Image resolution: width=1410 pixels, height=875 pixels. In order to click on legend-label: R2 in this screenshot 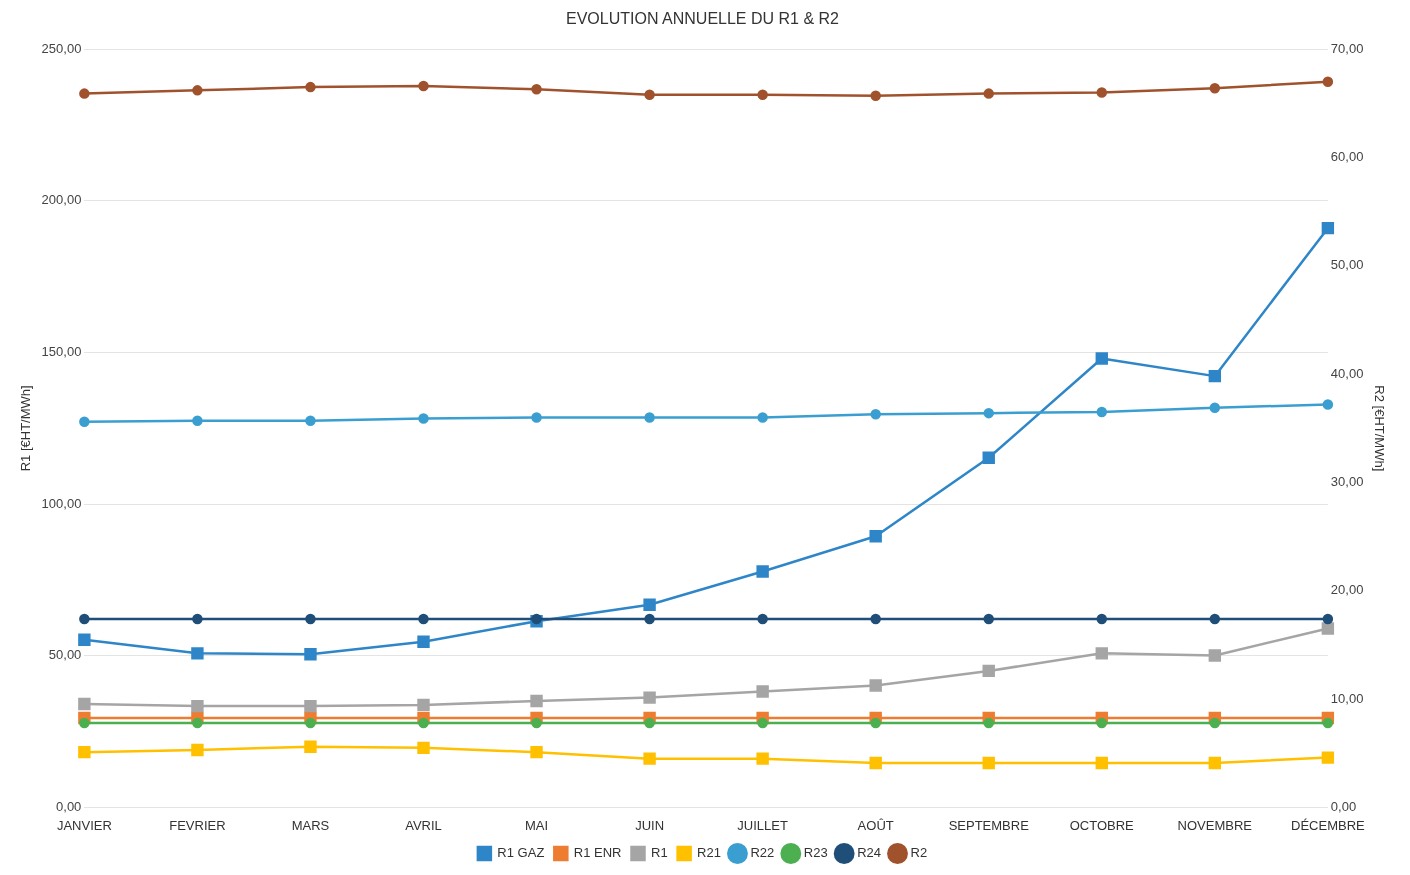, I will do `click(919, 853)`.